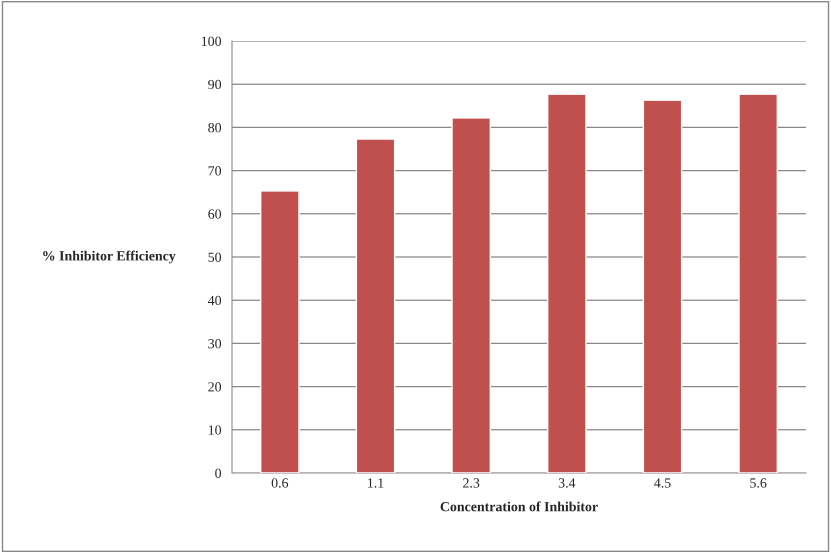  I want to click on y-tick-label: 100, so click(212, 41).